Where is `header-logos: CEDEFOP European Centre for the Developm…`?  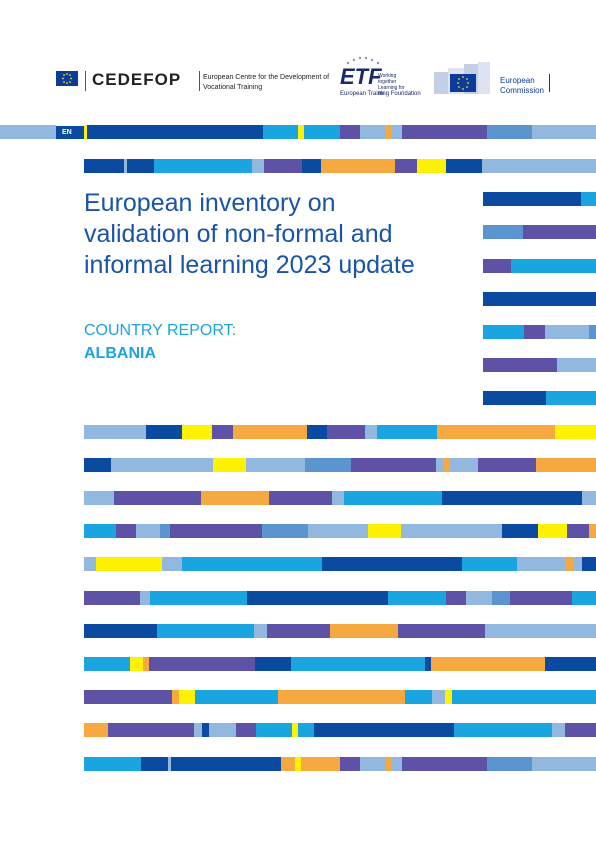 header-logos: CEDEFOP European Centre for the Developm… is located at coordinates (298, 55).